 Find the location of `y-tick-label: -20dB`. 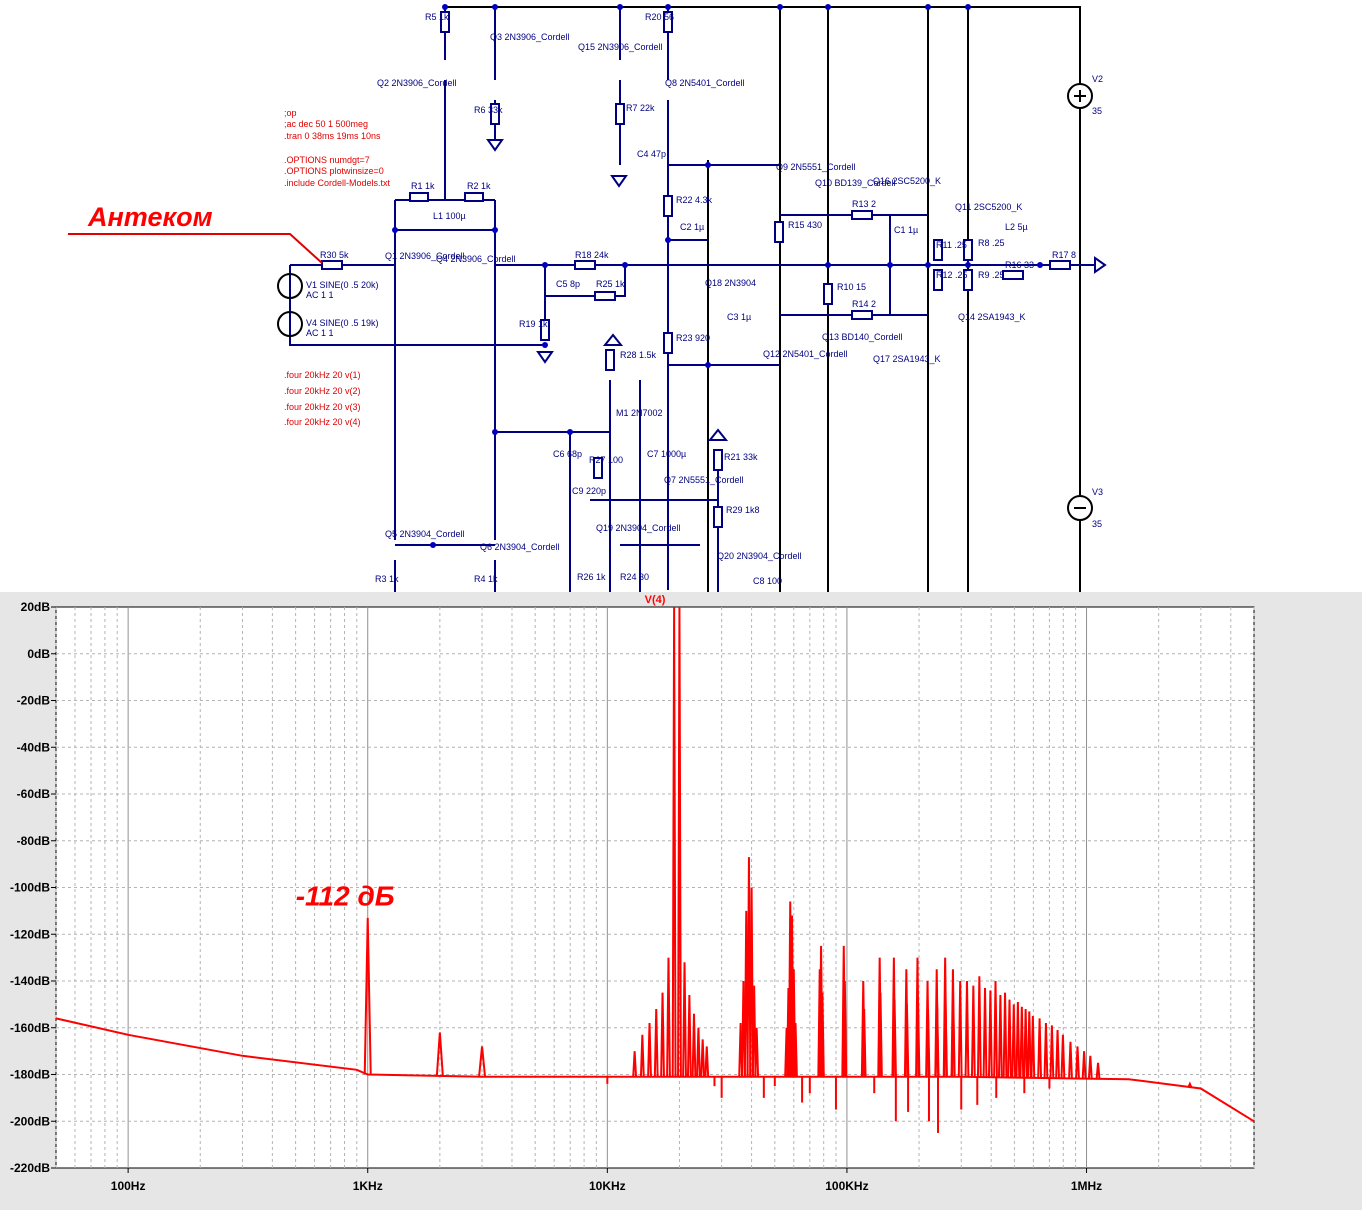

y-tick-label: -20dB is located at coordinates (34, 701).